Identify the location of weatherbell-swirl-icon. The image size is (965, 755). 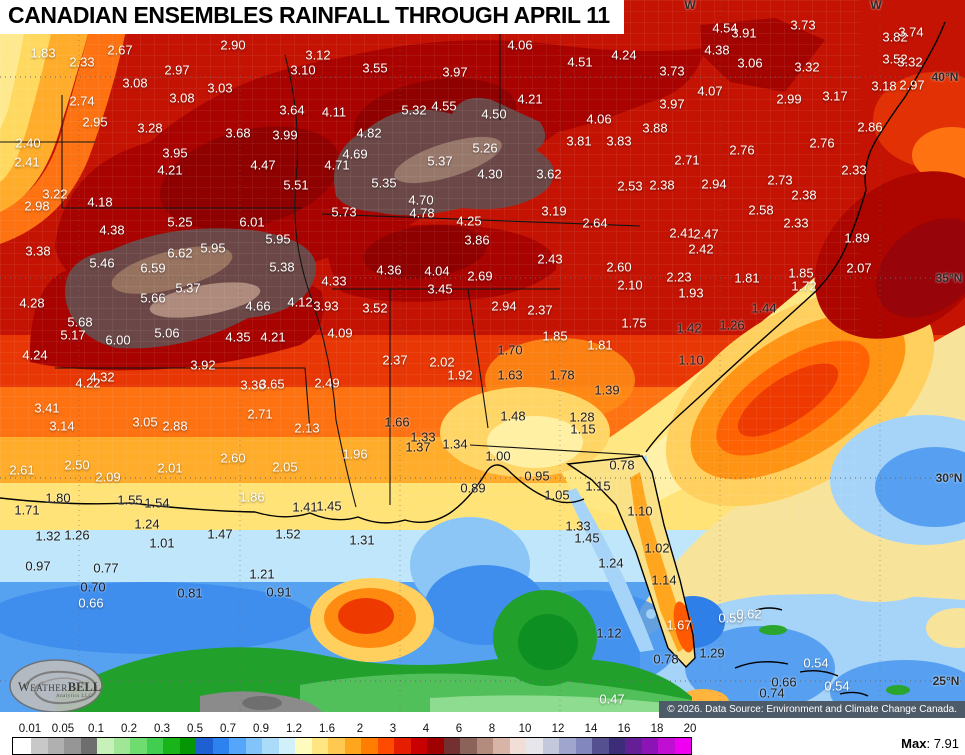
(56, 686).